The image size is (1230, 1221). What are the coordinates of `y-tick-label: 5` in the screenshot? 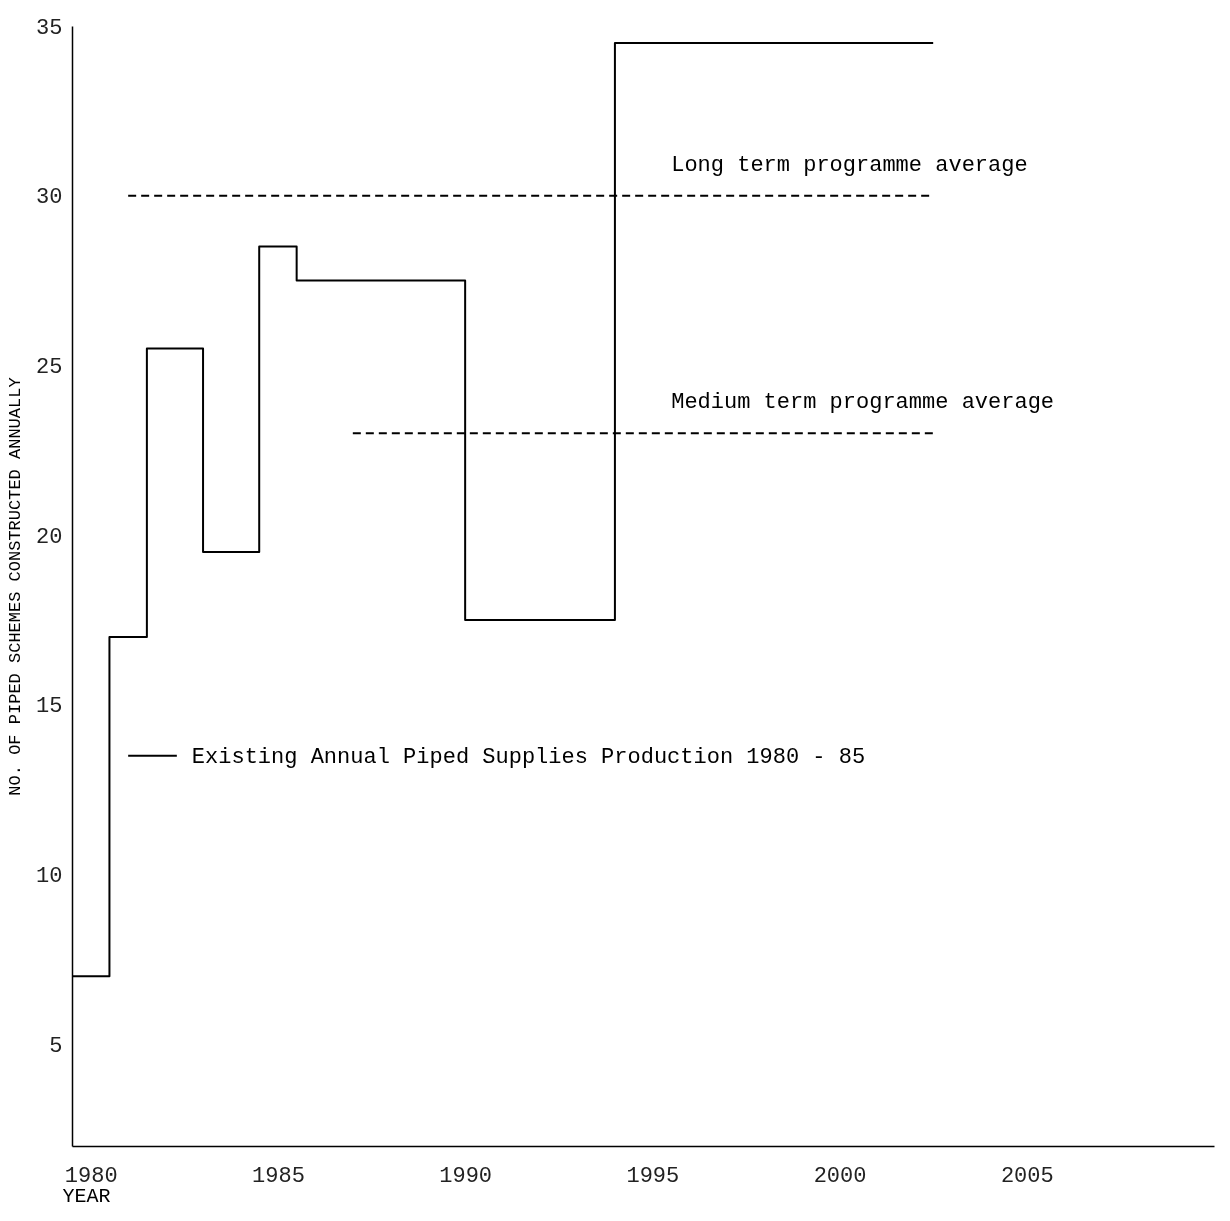 It's located at (56, 1046).